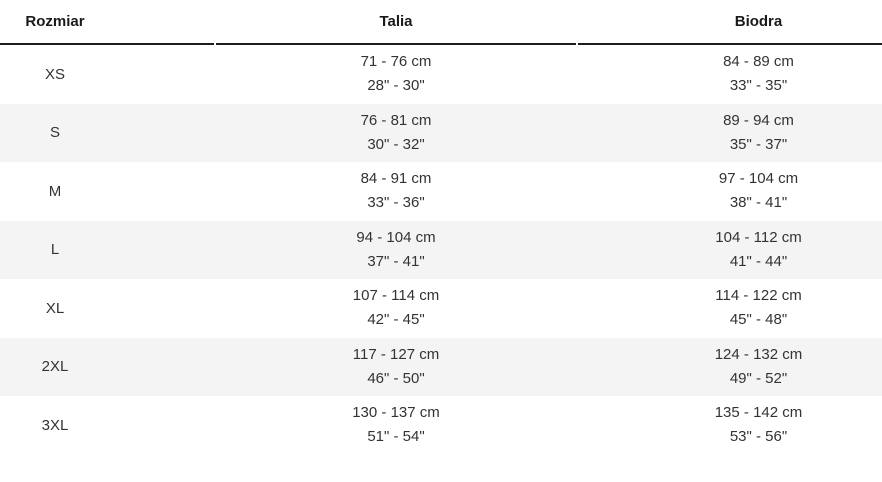  What do you see at coordinates (396, 308) in the screenshot?
I see `waist-cell: 107 - 114 cm 42" - 45"` at bounding box center [396, 308].